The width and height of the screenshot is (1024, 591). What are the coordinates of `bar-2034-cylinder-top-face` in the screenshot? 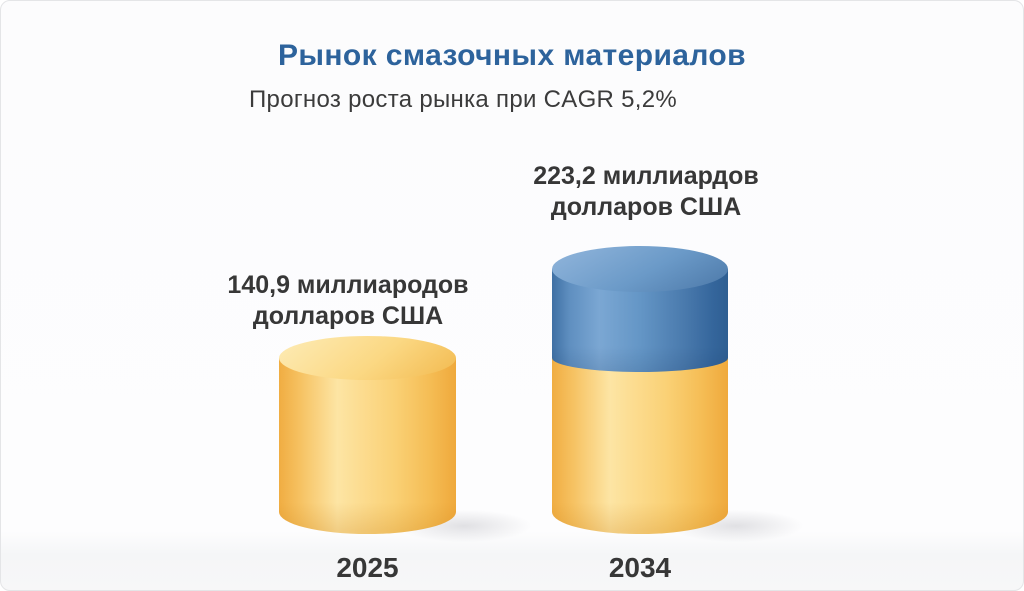 It's located at (640, 268).